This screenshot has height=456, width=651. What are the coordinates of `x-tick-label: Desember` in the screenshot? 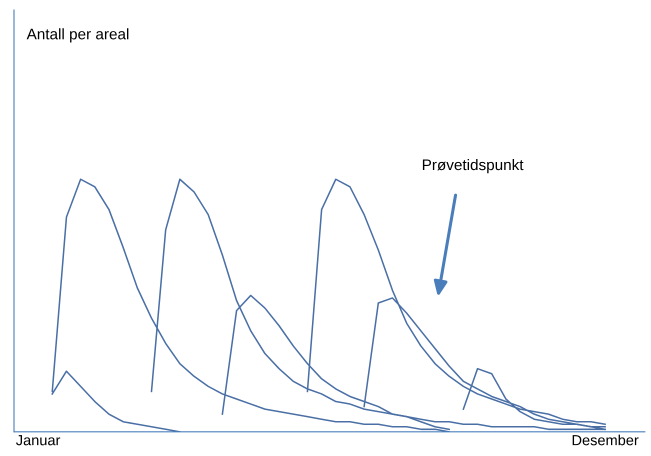 It's located at (605, 440).